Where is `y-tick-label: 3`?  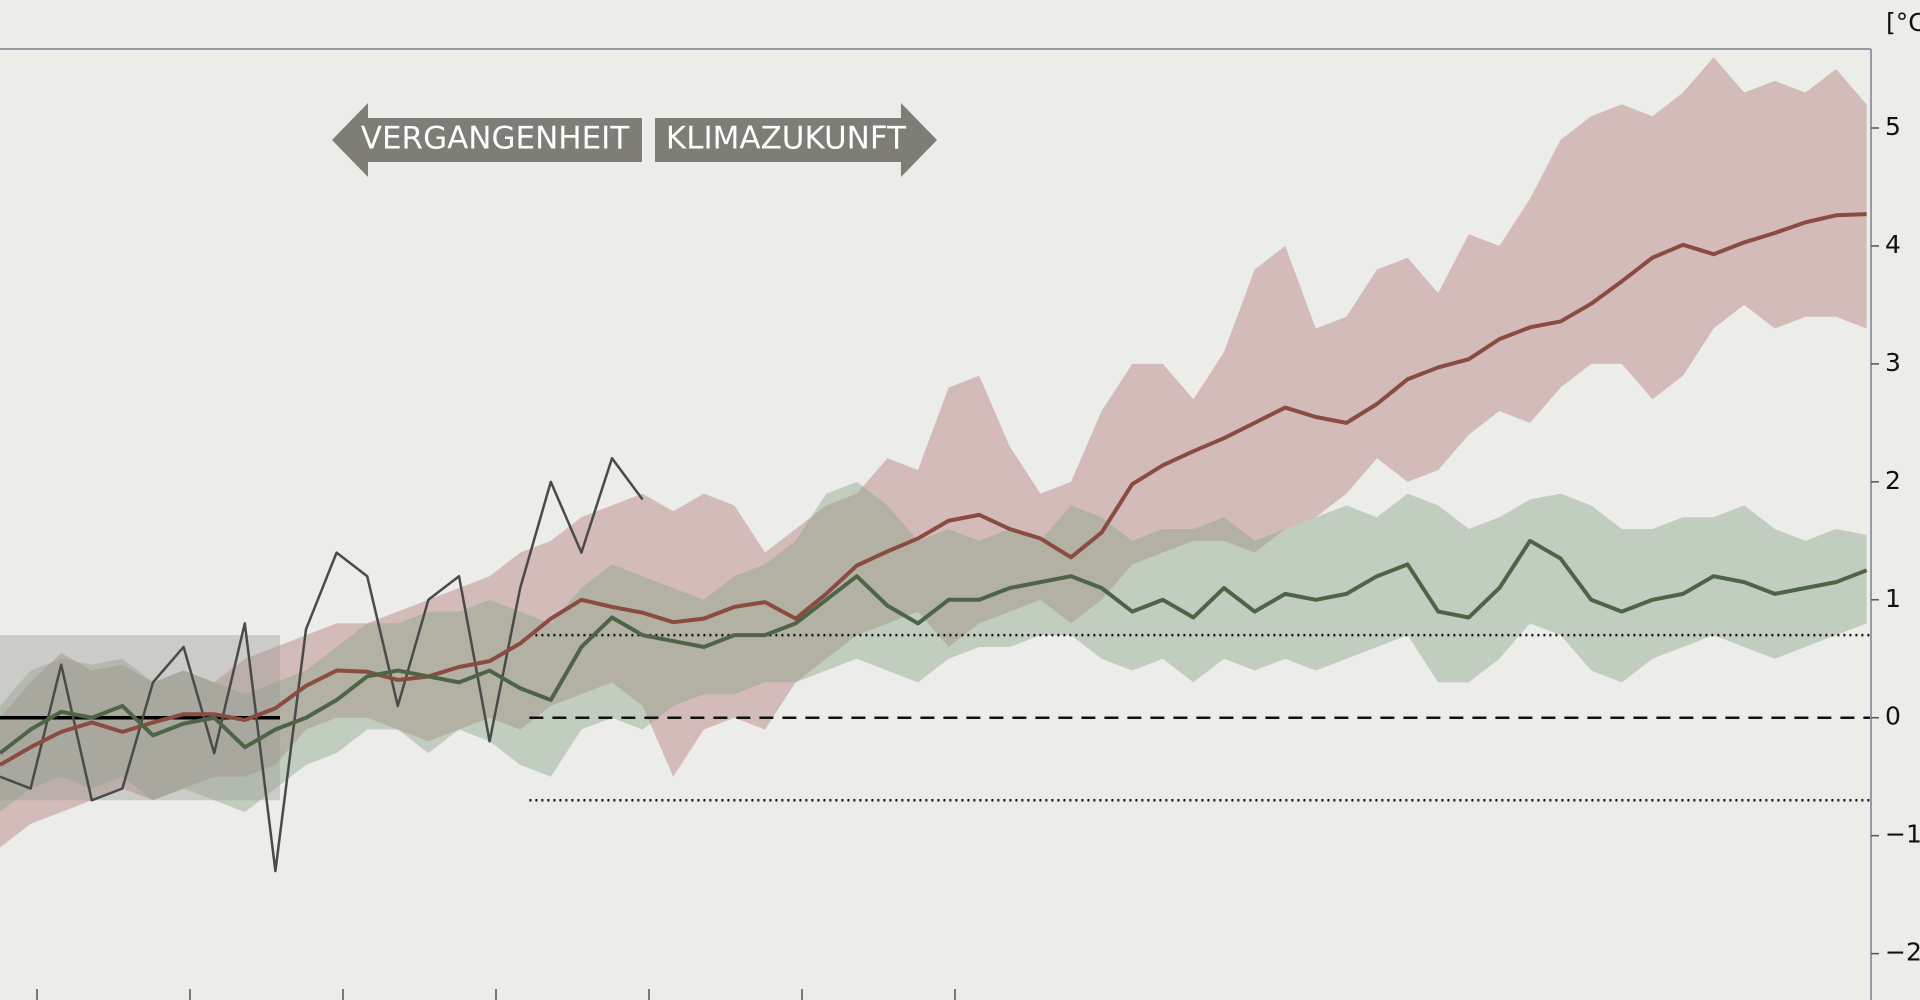 y-tick-label: 3 is located at coordinates (1893, 362).